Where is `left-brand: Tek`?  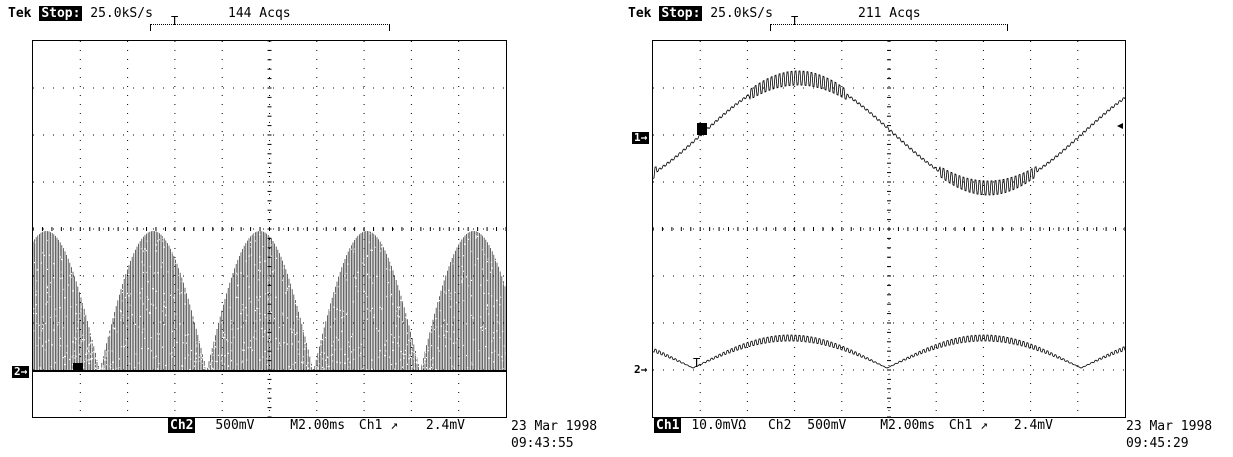
left-brand: Tek is located at coordinates (20, 13).